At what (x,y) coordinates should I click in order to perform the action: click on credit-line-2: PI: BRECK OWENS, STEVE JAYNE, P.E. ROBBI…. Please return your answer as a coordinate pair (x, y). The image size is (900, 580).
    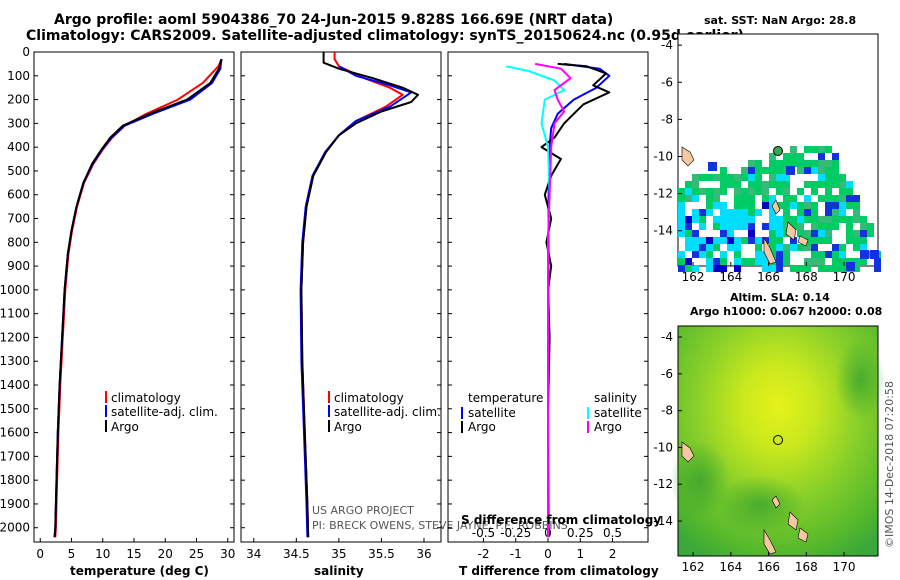
    Looking at the image, I should click on (440, 525).